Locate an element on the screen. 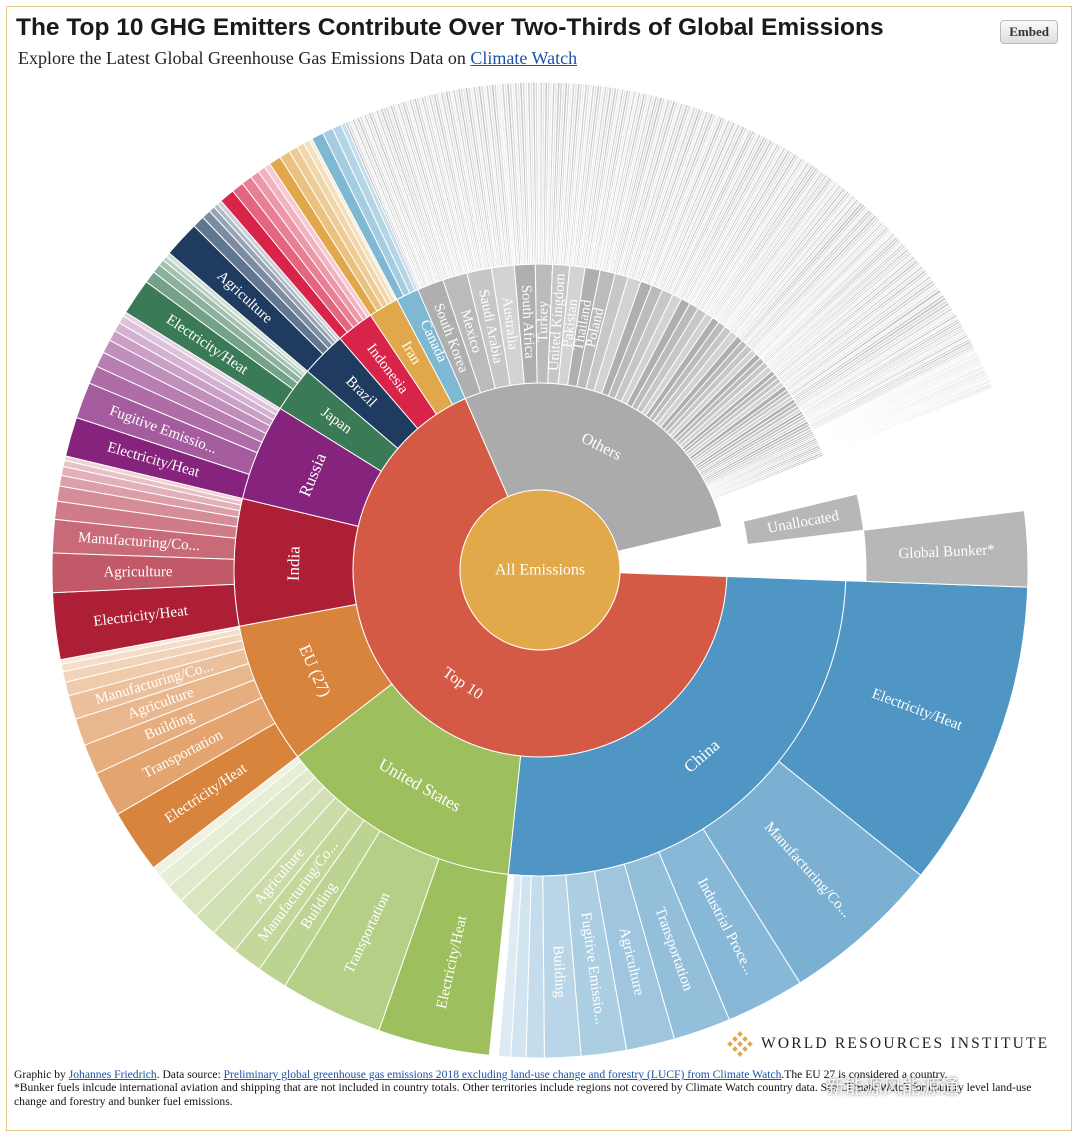 Image resolution: width=1080 pixels, height=1139 pixels. climate-watch-link: Climate Watch is located at coordinates (524, 58).